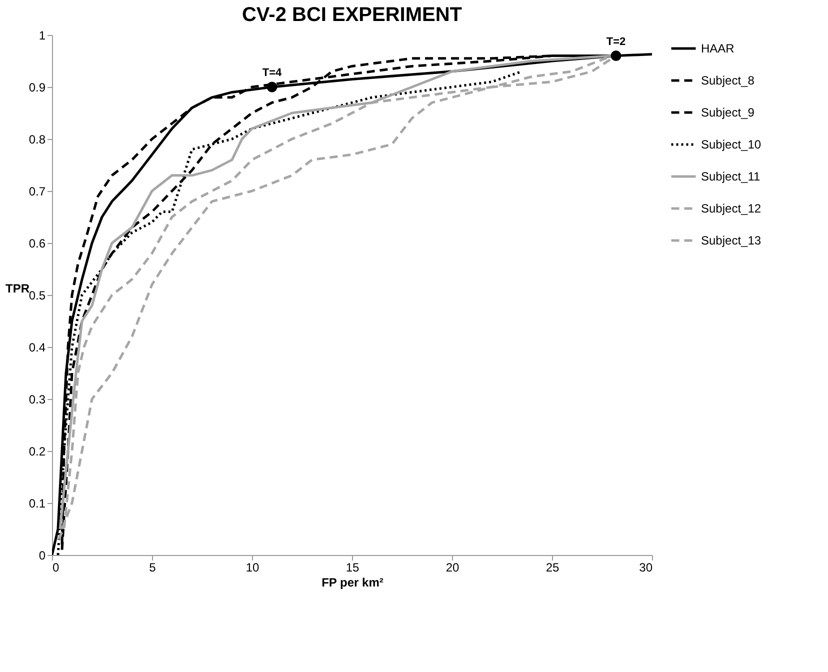 The width and height of the screenshot is (828, 672). What do you see at coordinates (272, 73) in the screenshot?
I see `annotation: T=4` at bounding box center [272, 73].